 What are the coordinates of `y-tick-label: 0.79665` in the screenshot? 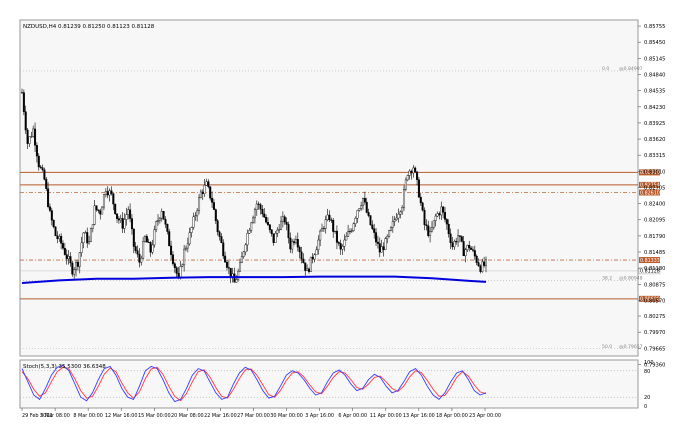 It's located at (654, 349).